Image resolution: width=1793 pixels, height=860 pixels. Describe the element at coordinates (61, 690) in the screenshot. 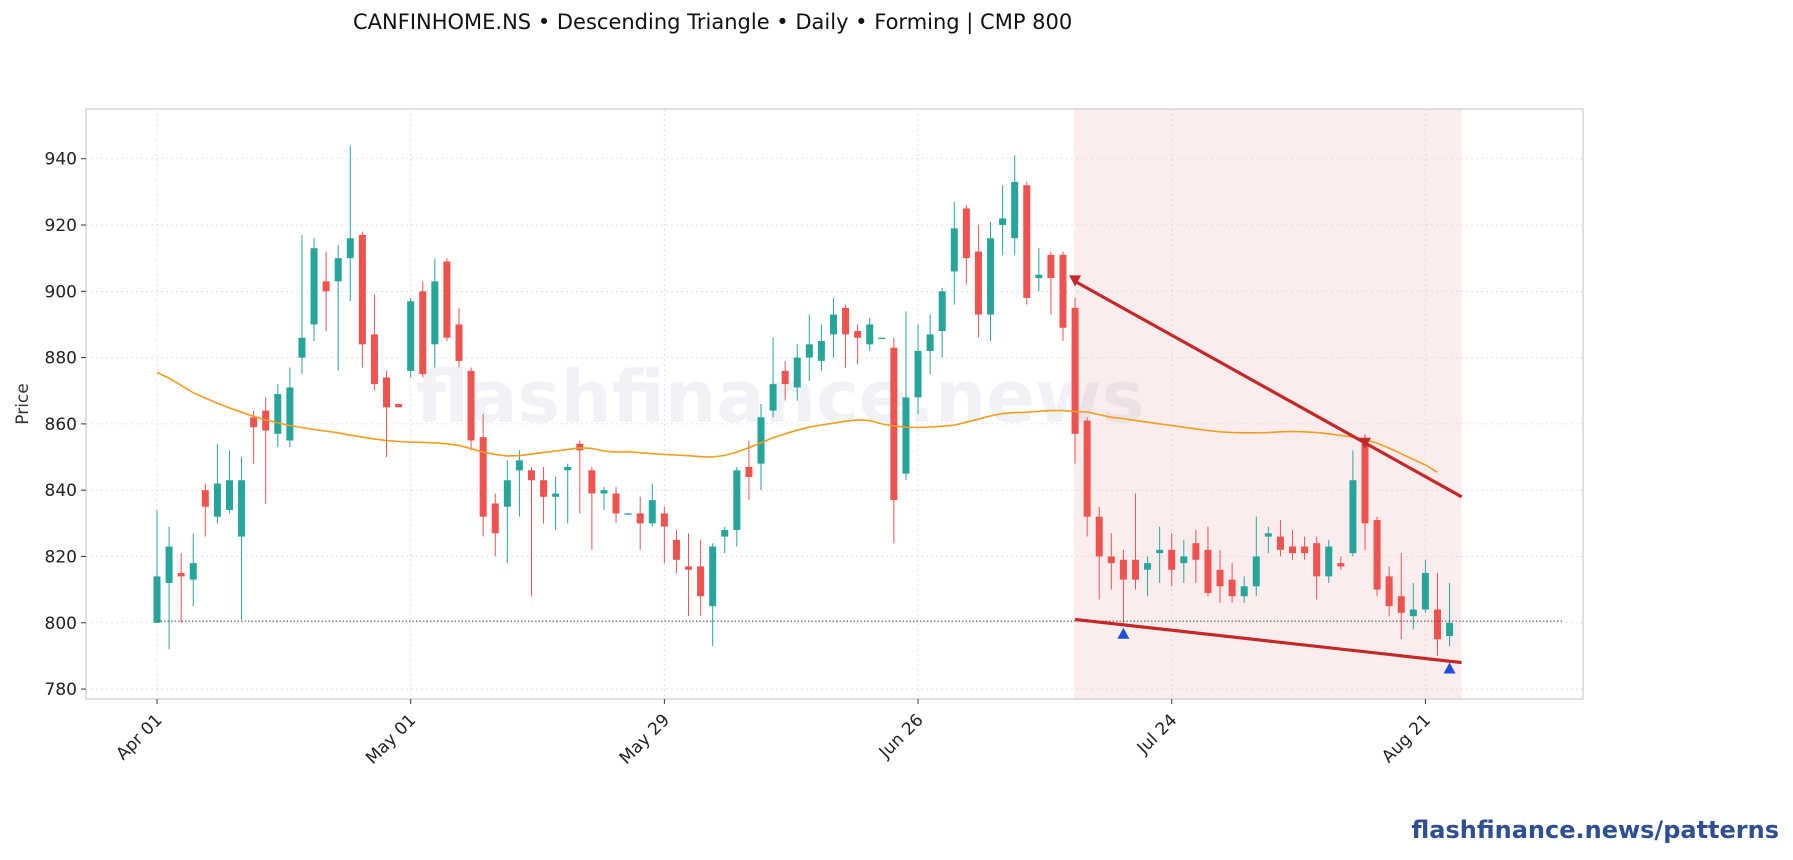

I see `y-tick-label: 780` at that location.